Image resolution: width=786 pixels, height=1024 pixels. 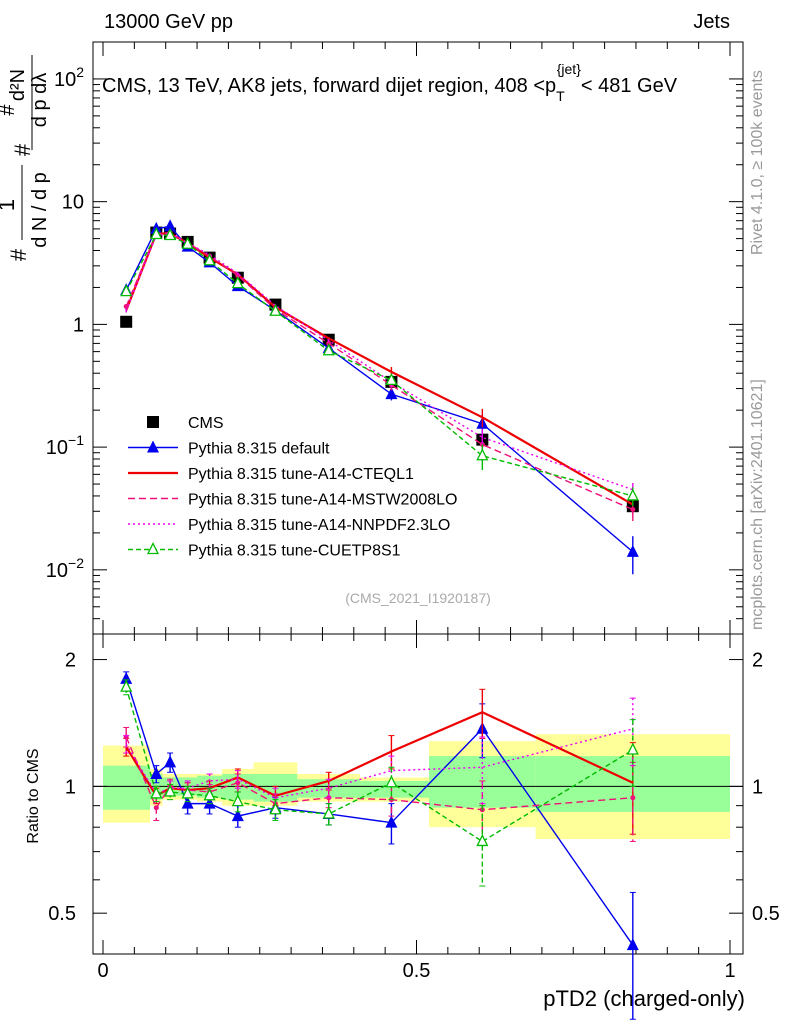 I want to click on main-y-tick-label: 10², so click(x=69, y=77).